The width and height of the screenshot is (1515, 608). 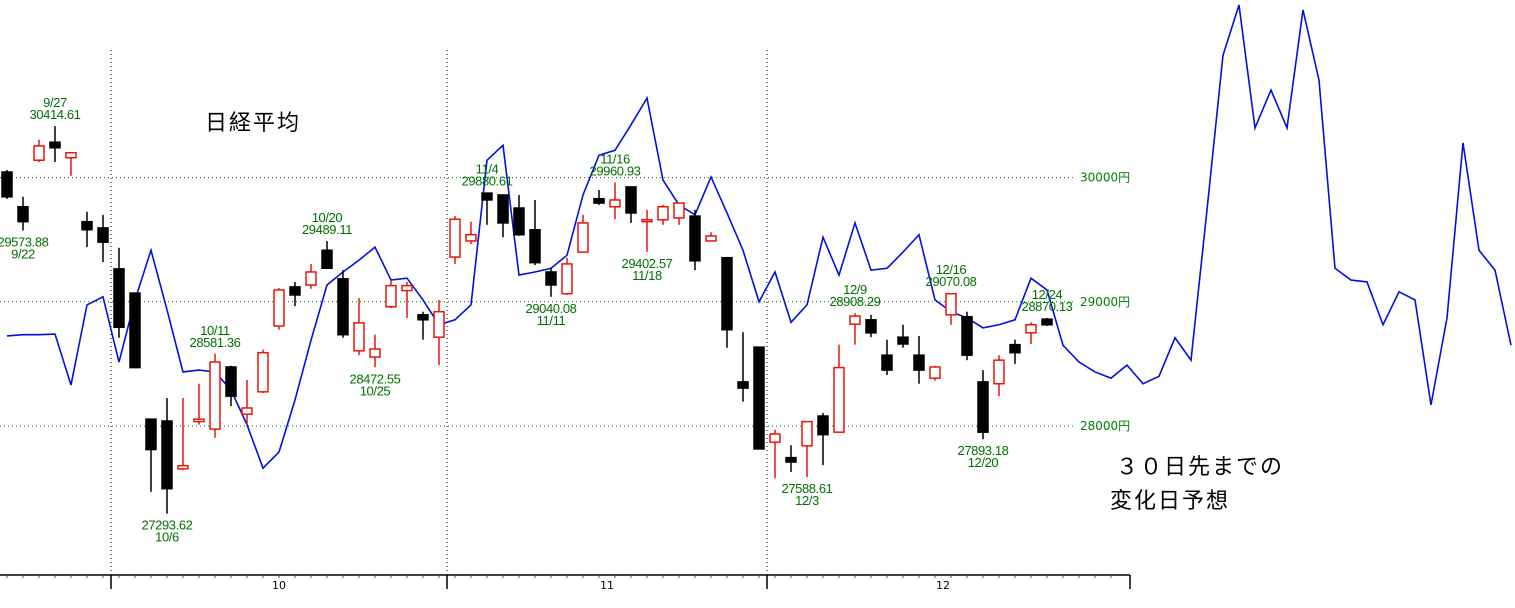 What do you see at coordinates (487, 168) in the screenshot?
I see `annotation-date: 11/4` at bounding box center [487, 168].